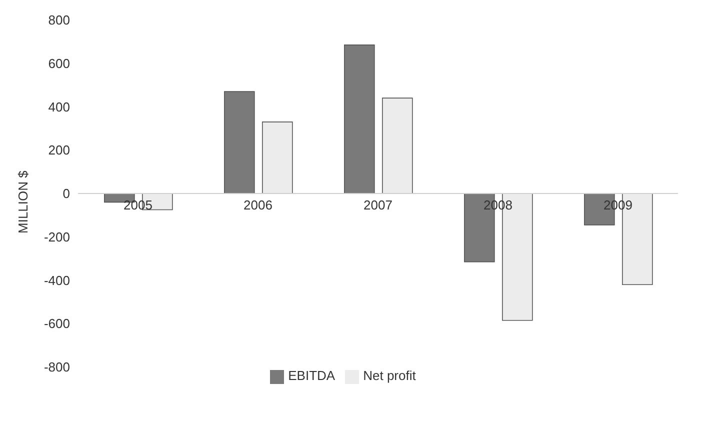  I want to click on y-tick-label: -800, so click(57, 367).